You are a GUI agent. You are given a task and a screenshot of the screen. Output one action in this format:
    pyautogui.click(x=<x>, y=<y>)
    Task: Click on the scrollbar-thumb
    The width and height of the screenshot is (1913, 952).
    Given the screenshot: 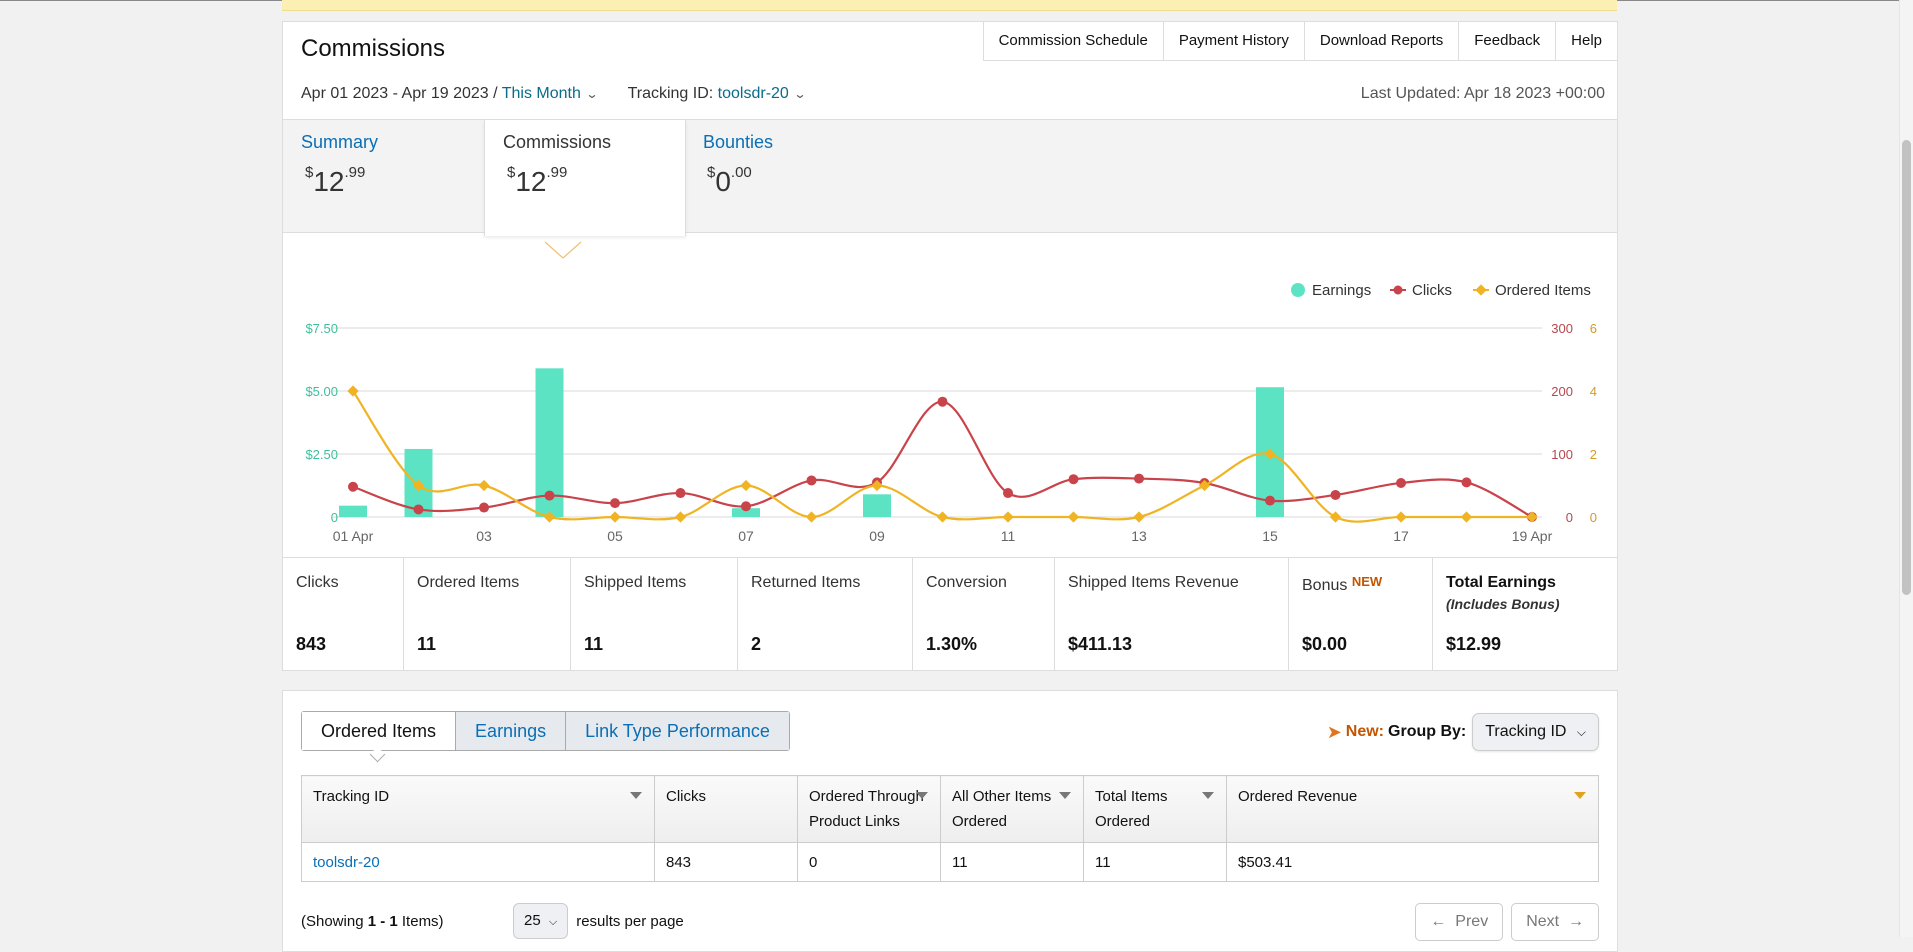 What is the action you would take?
    pyautogui.click(x=1906, y=367)
    